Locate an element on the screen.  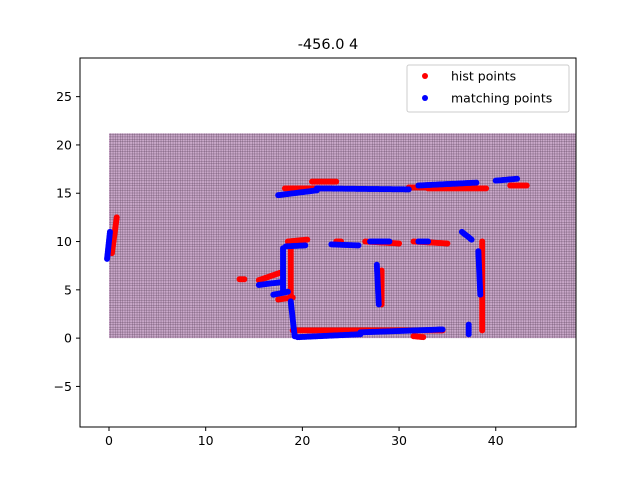
legend-box is located at coordinates (488, 88).